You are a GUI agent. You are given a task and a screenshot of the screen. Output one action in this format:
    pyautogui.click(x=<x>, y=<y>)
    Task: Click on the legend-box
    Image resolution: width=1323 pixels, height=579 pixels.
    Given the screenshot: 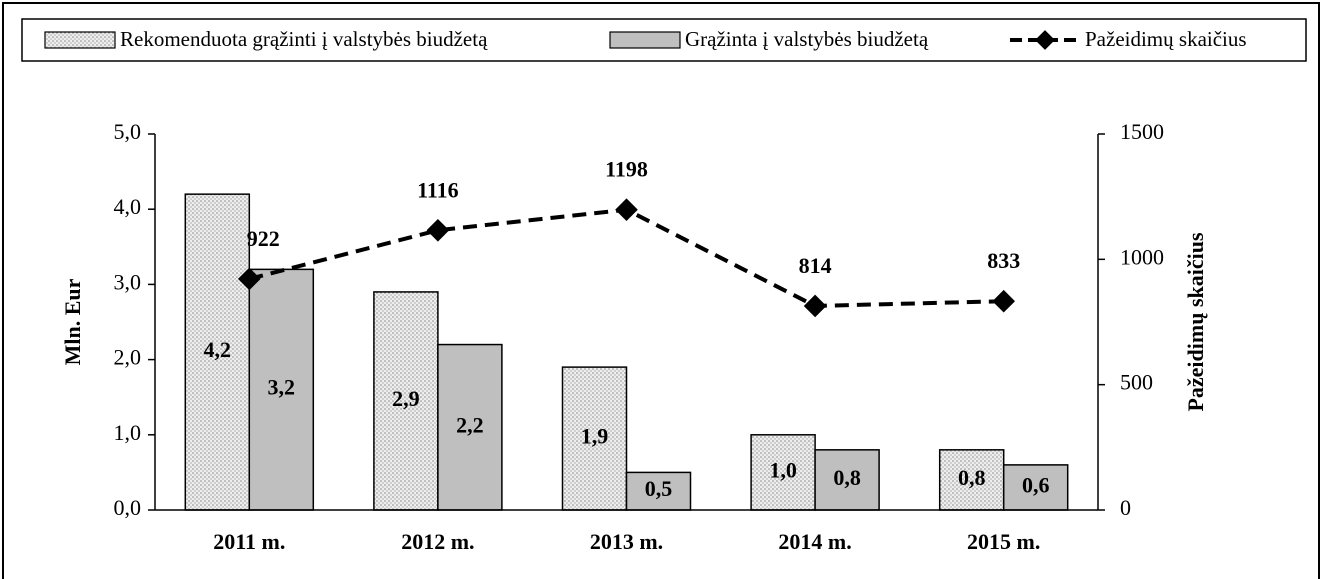 What is the action you would take?
    pyautogui.click(x=664, y=40)
    